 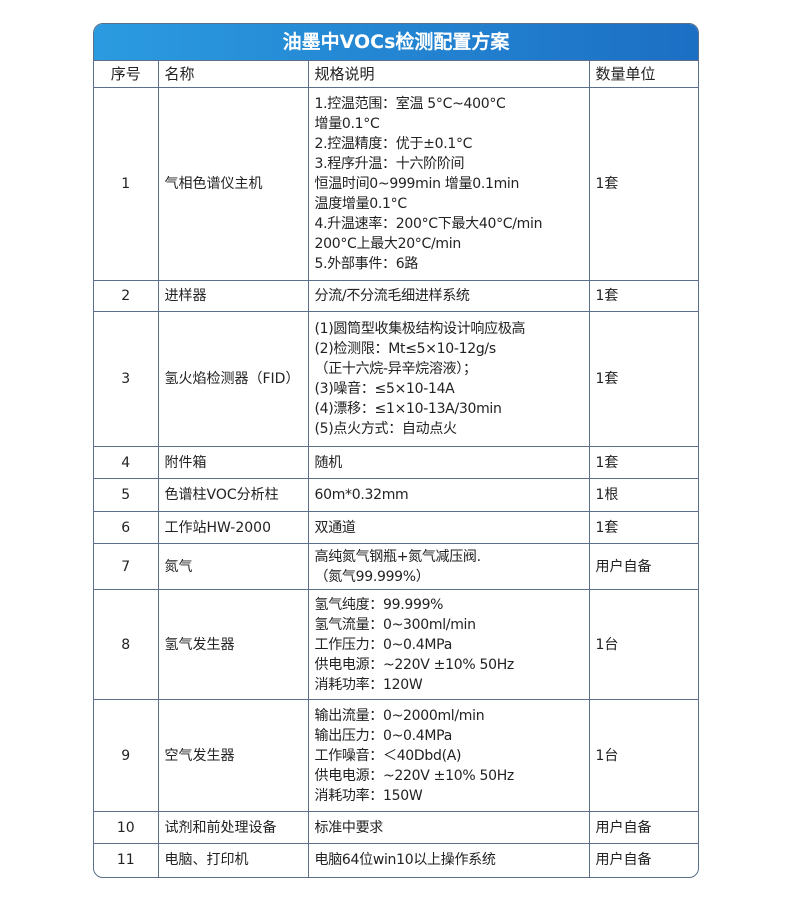 What do you see at coordinates (383, 644) in the screenshot?
I see `spec-line: 工作压力：0~0.4MPa` at bounding box center [383, 644].